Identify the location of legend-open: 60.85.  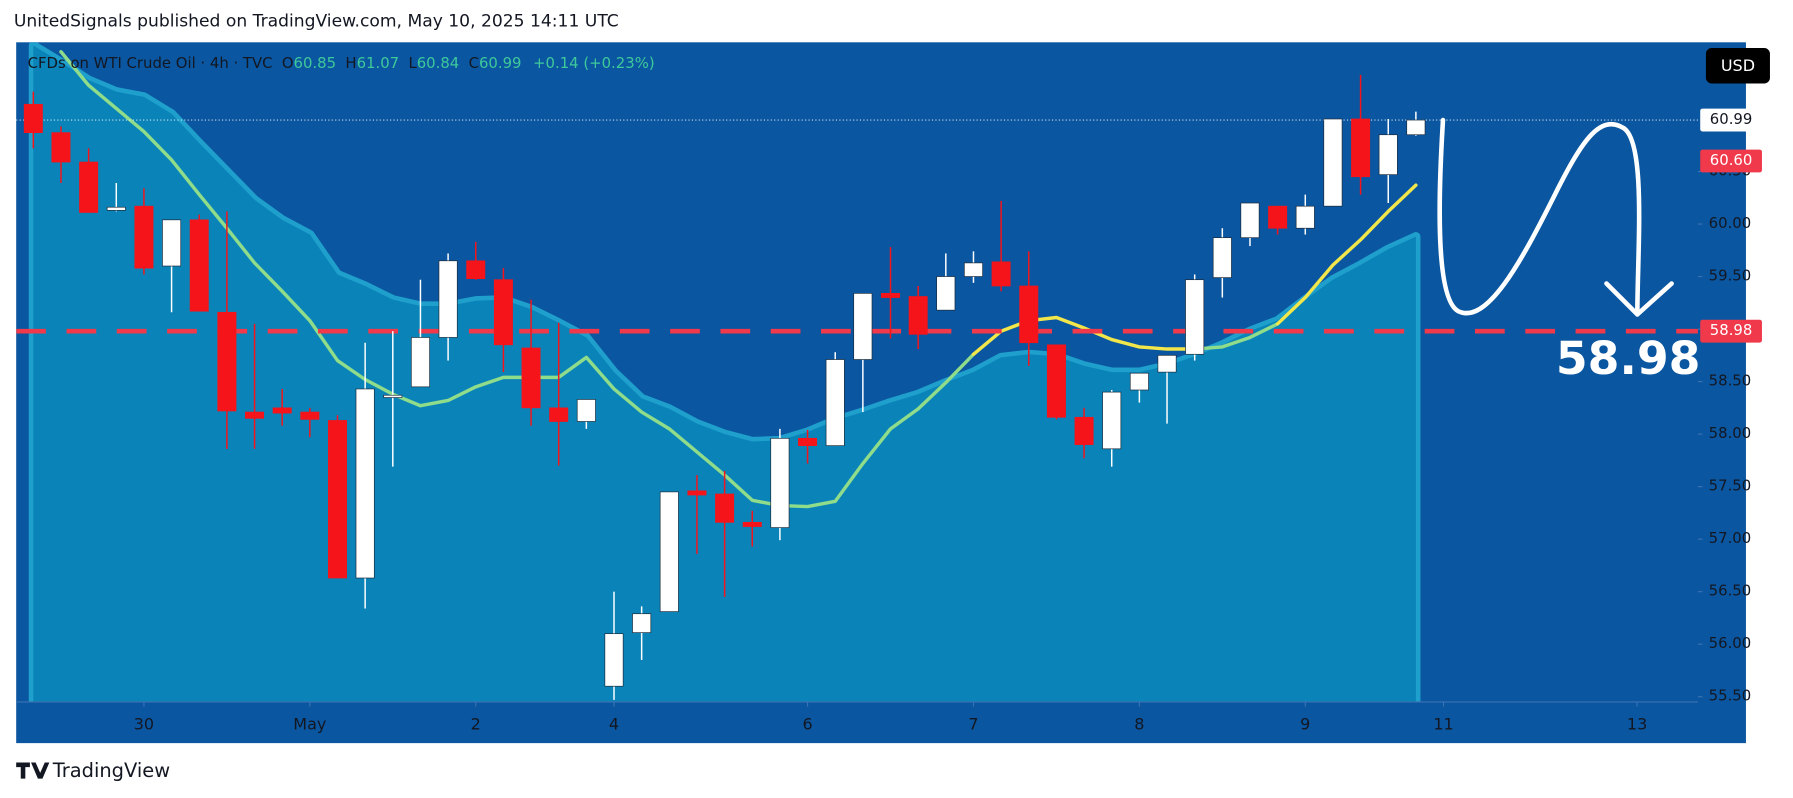
(315, 63).